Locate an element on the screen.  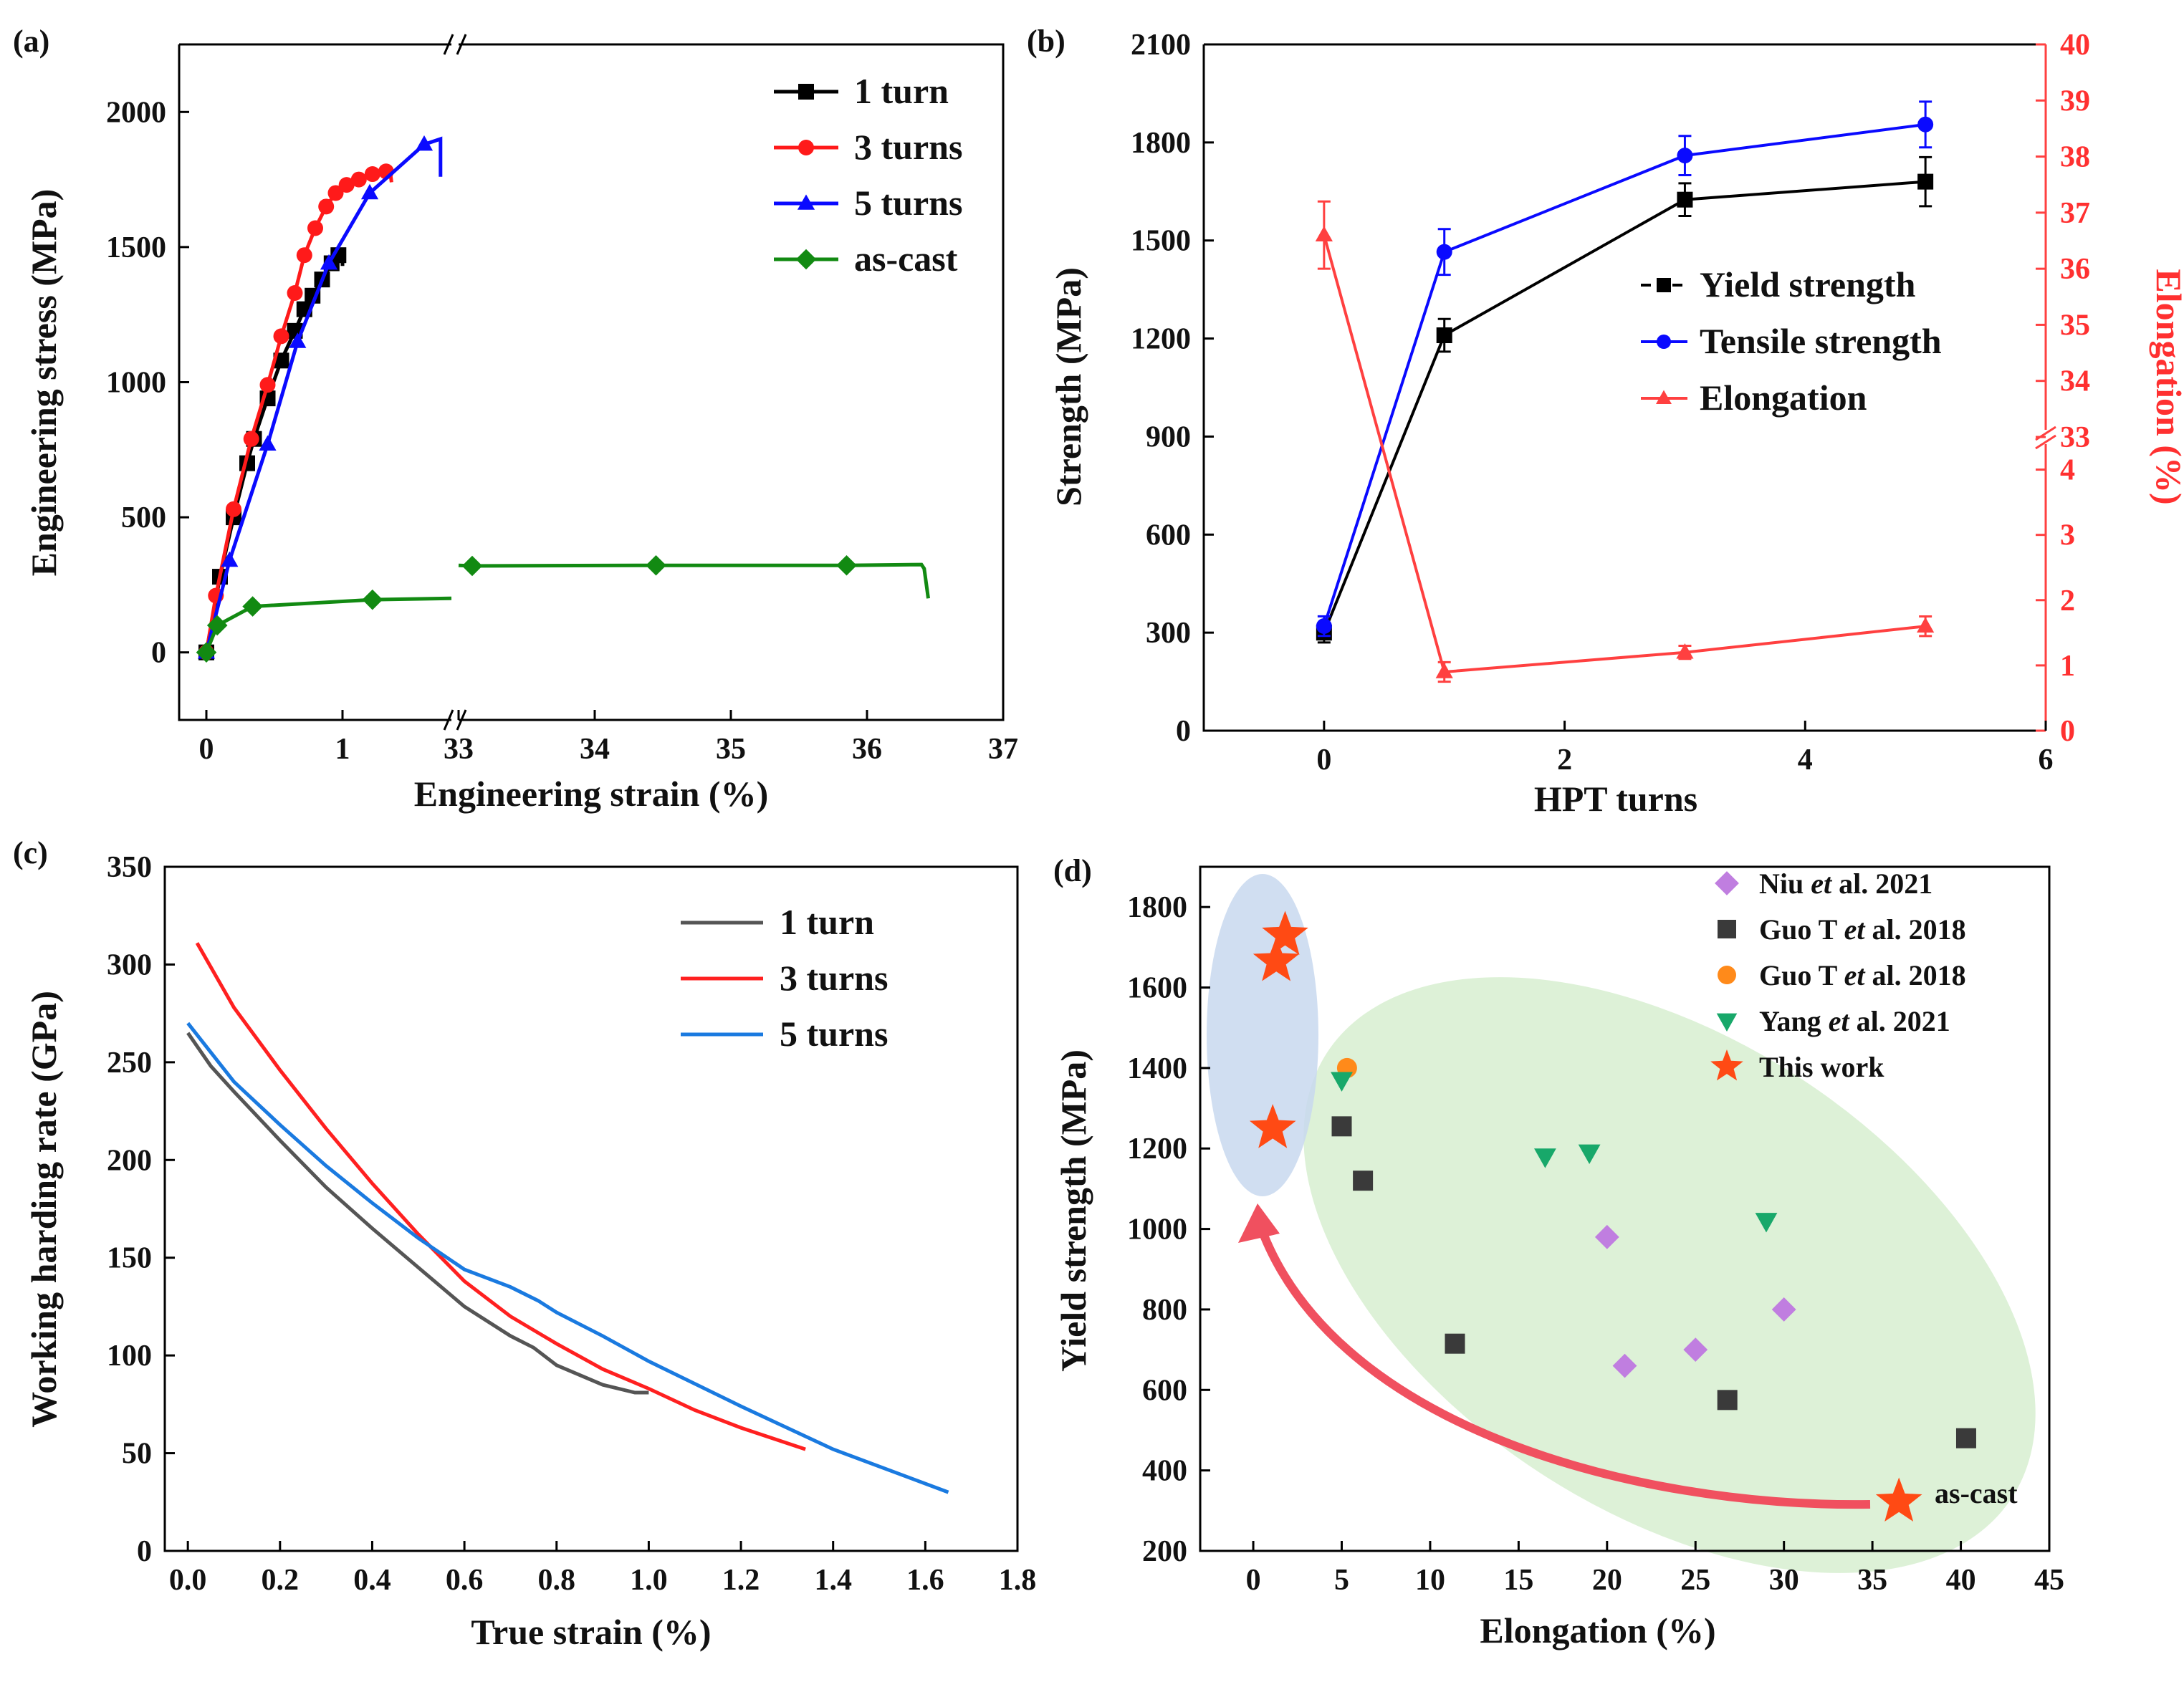
y-tick-label: 150 is located at coordinates (129, 1258).